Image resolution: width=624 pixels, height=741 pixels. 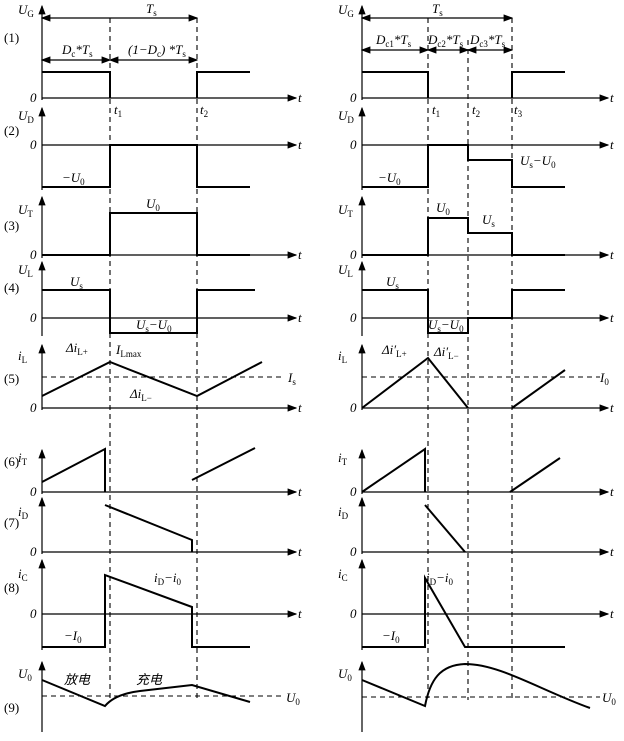 I want to click on waveform-label: −I0, so click(x=73, y=636).